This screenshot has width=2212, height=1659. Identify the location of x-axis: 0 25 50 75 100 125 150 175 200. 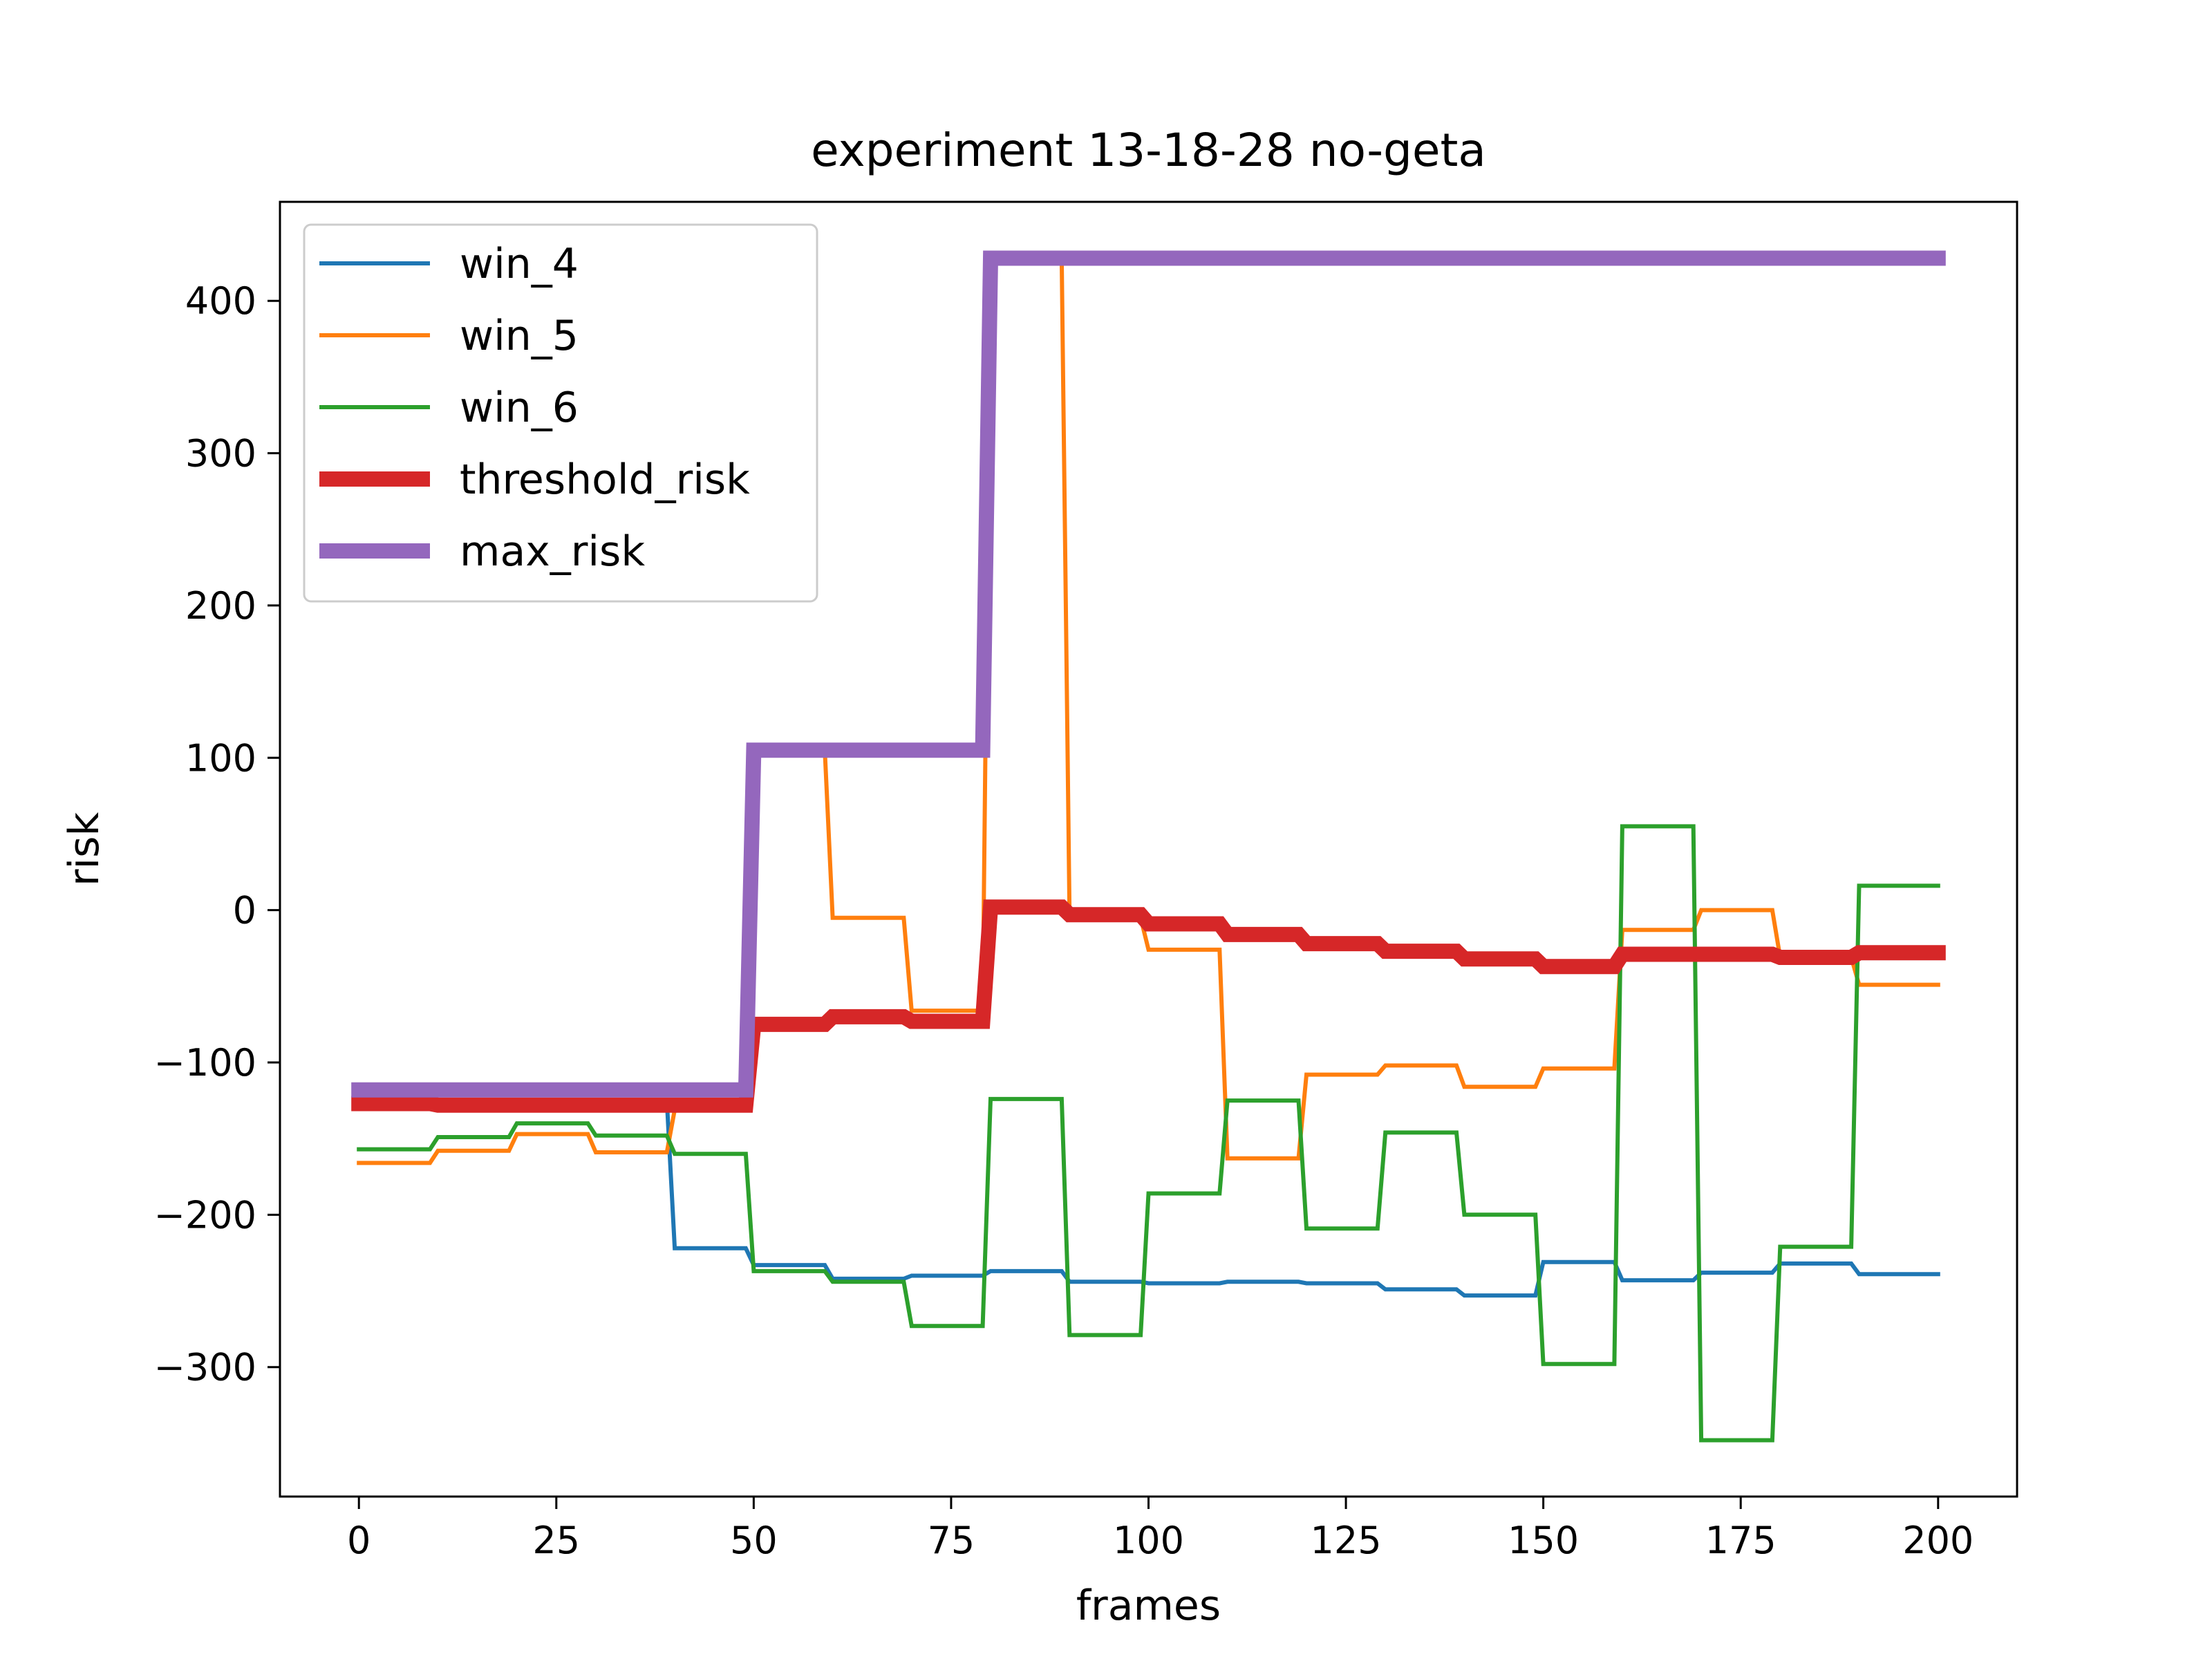
(1160, 1530).